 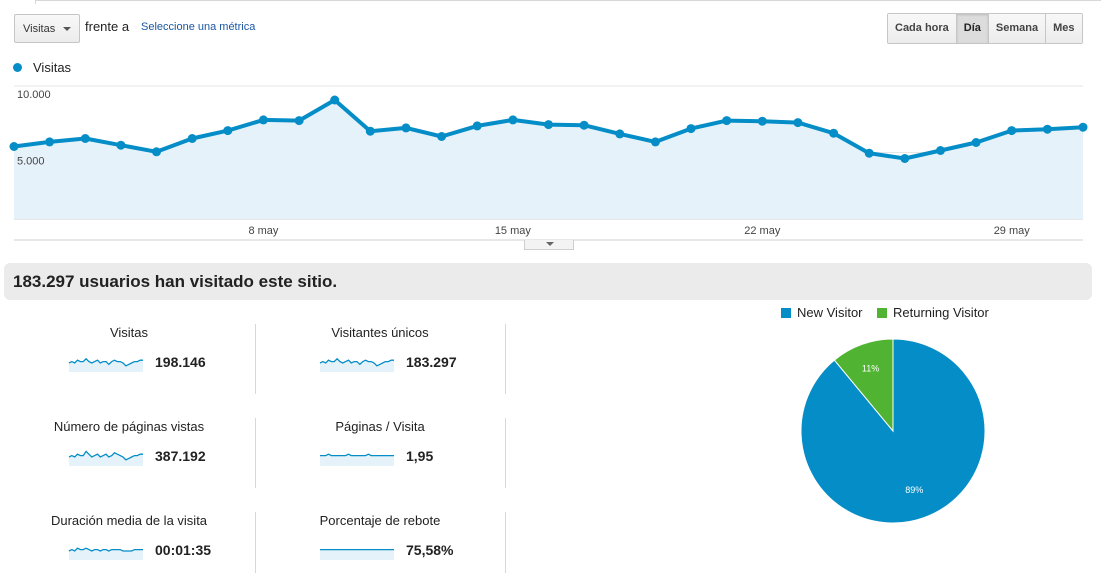 What do you see at coordinates (198, 27) in the screenshot?
I see `select-metric-link: Seleccione una métrica` at bounding box center [198, 27].